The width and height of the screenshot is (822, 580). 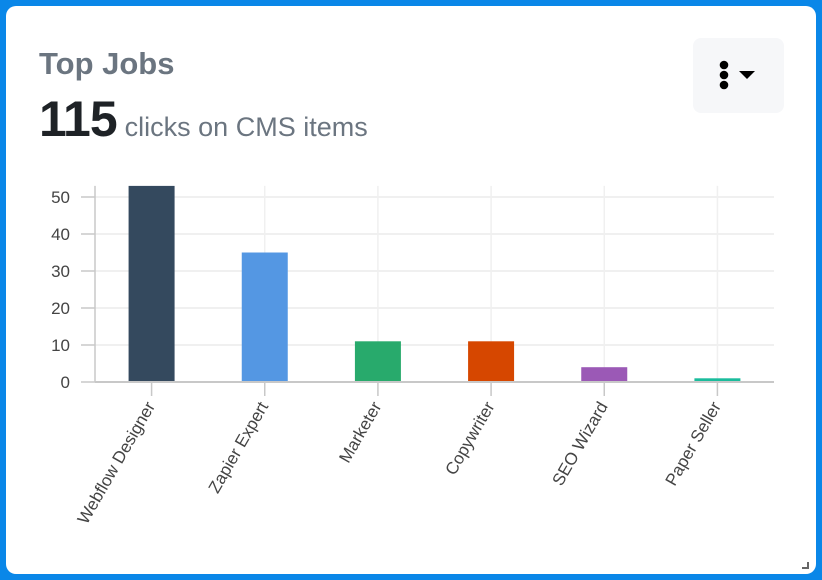 What do you see at coordinates (264, 317) in the screenshot?
I see `bar-zapier-expert` at bounding box center [264, 317].